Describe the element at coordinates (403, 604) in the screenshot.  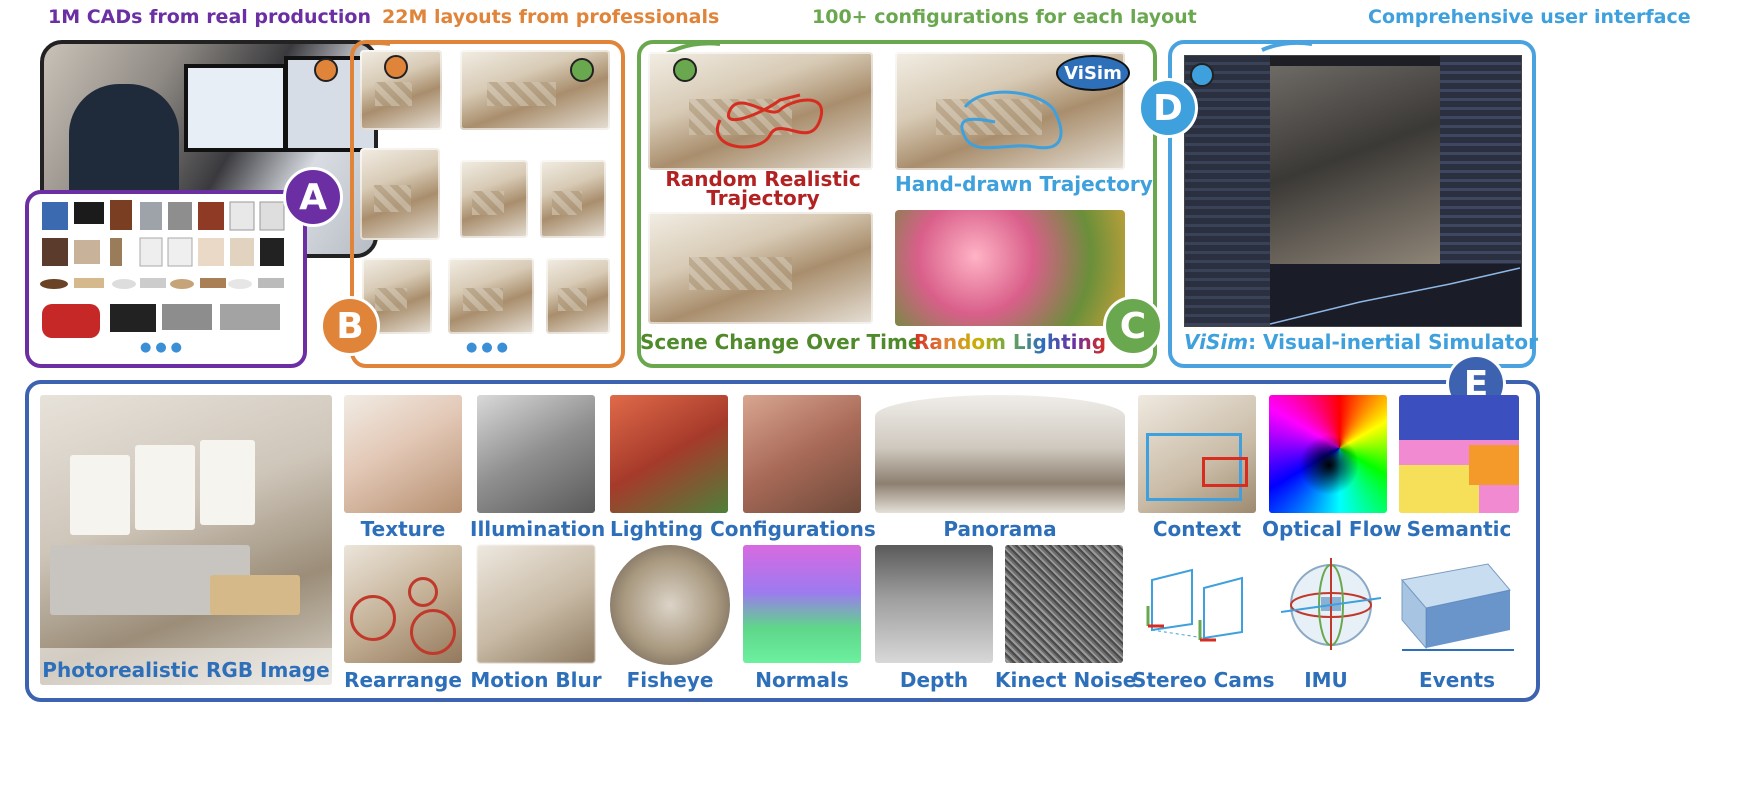
I see `tile-rearrange` at that location.